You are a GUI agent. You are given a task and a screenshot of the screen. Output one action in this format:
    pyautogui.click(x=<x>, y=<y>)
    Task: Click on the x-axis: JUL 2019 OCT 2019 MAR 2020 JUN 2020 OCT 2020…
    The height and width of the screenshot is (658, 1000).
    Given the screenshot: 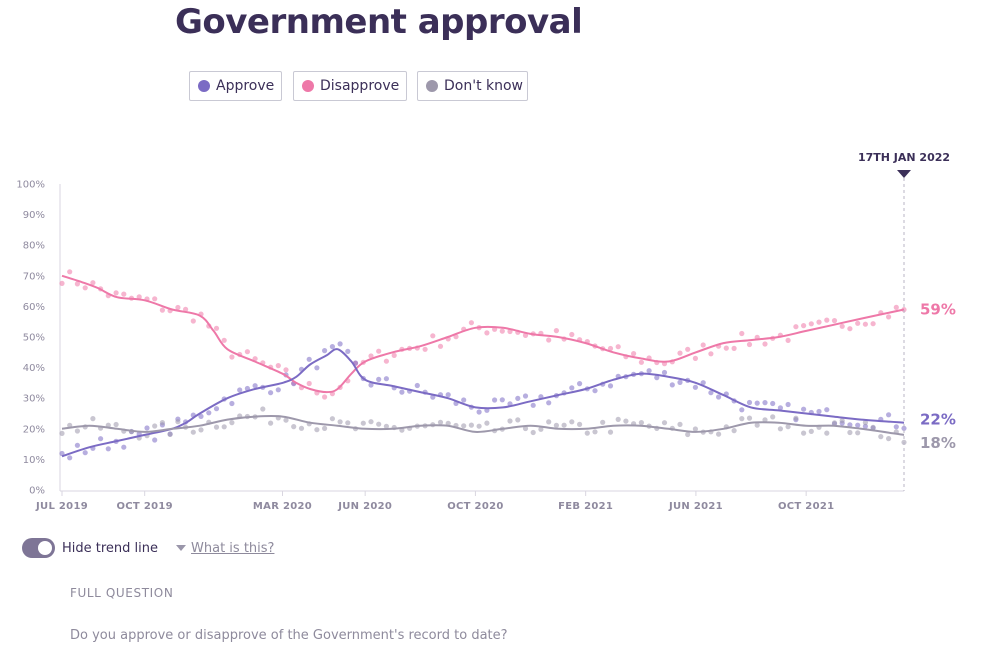 What is the action you would take?
    pyautogui.click(x=469, y=501)
    